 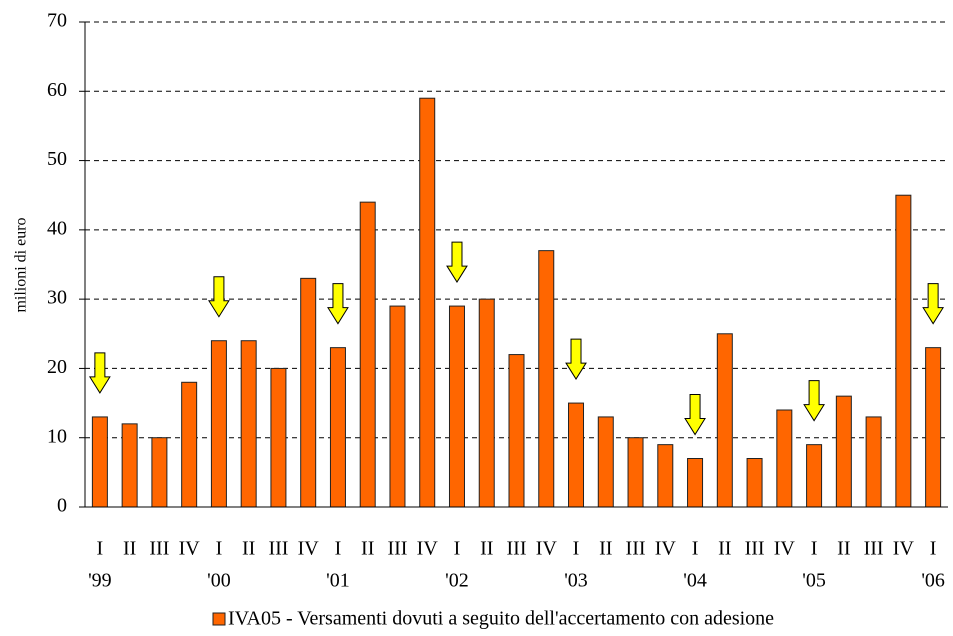 I want to click on y-tick-label: 0, so click(x=62, y=506).